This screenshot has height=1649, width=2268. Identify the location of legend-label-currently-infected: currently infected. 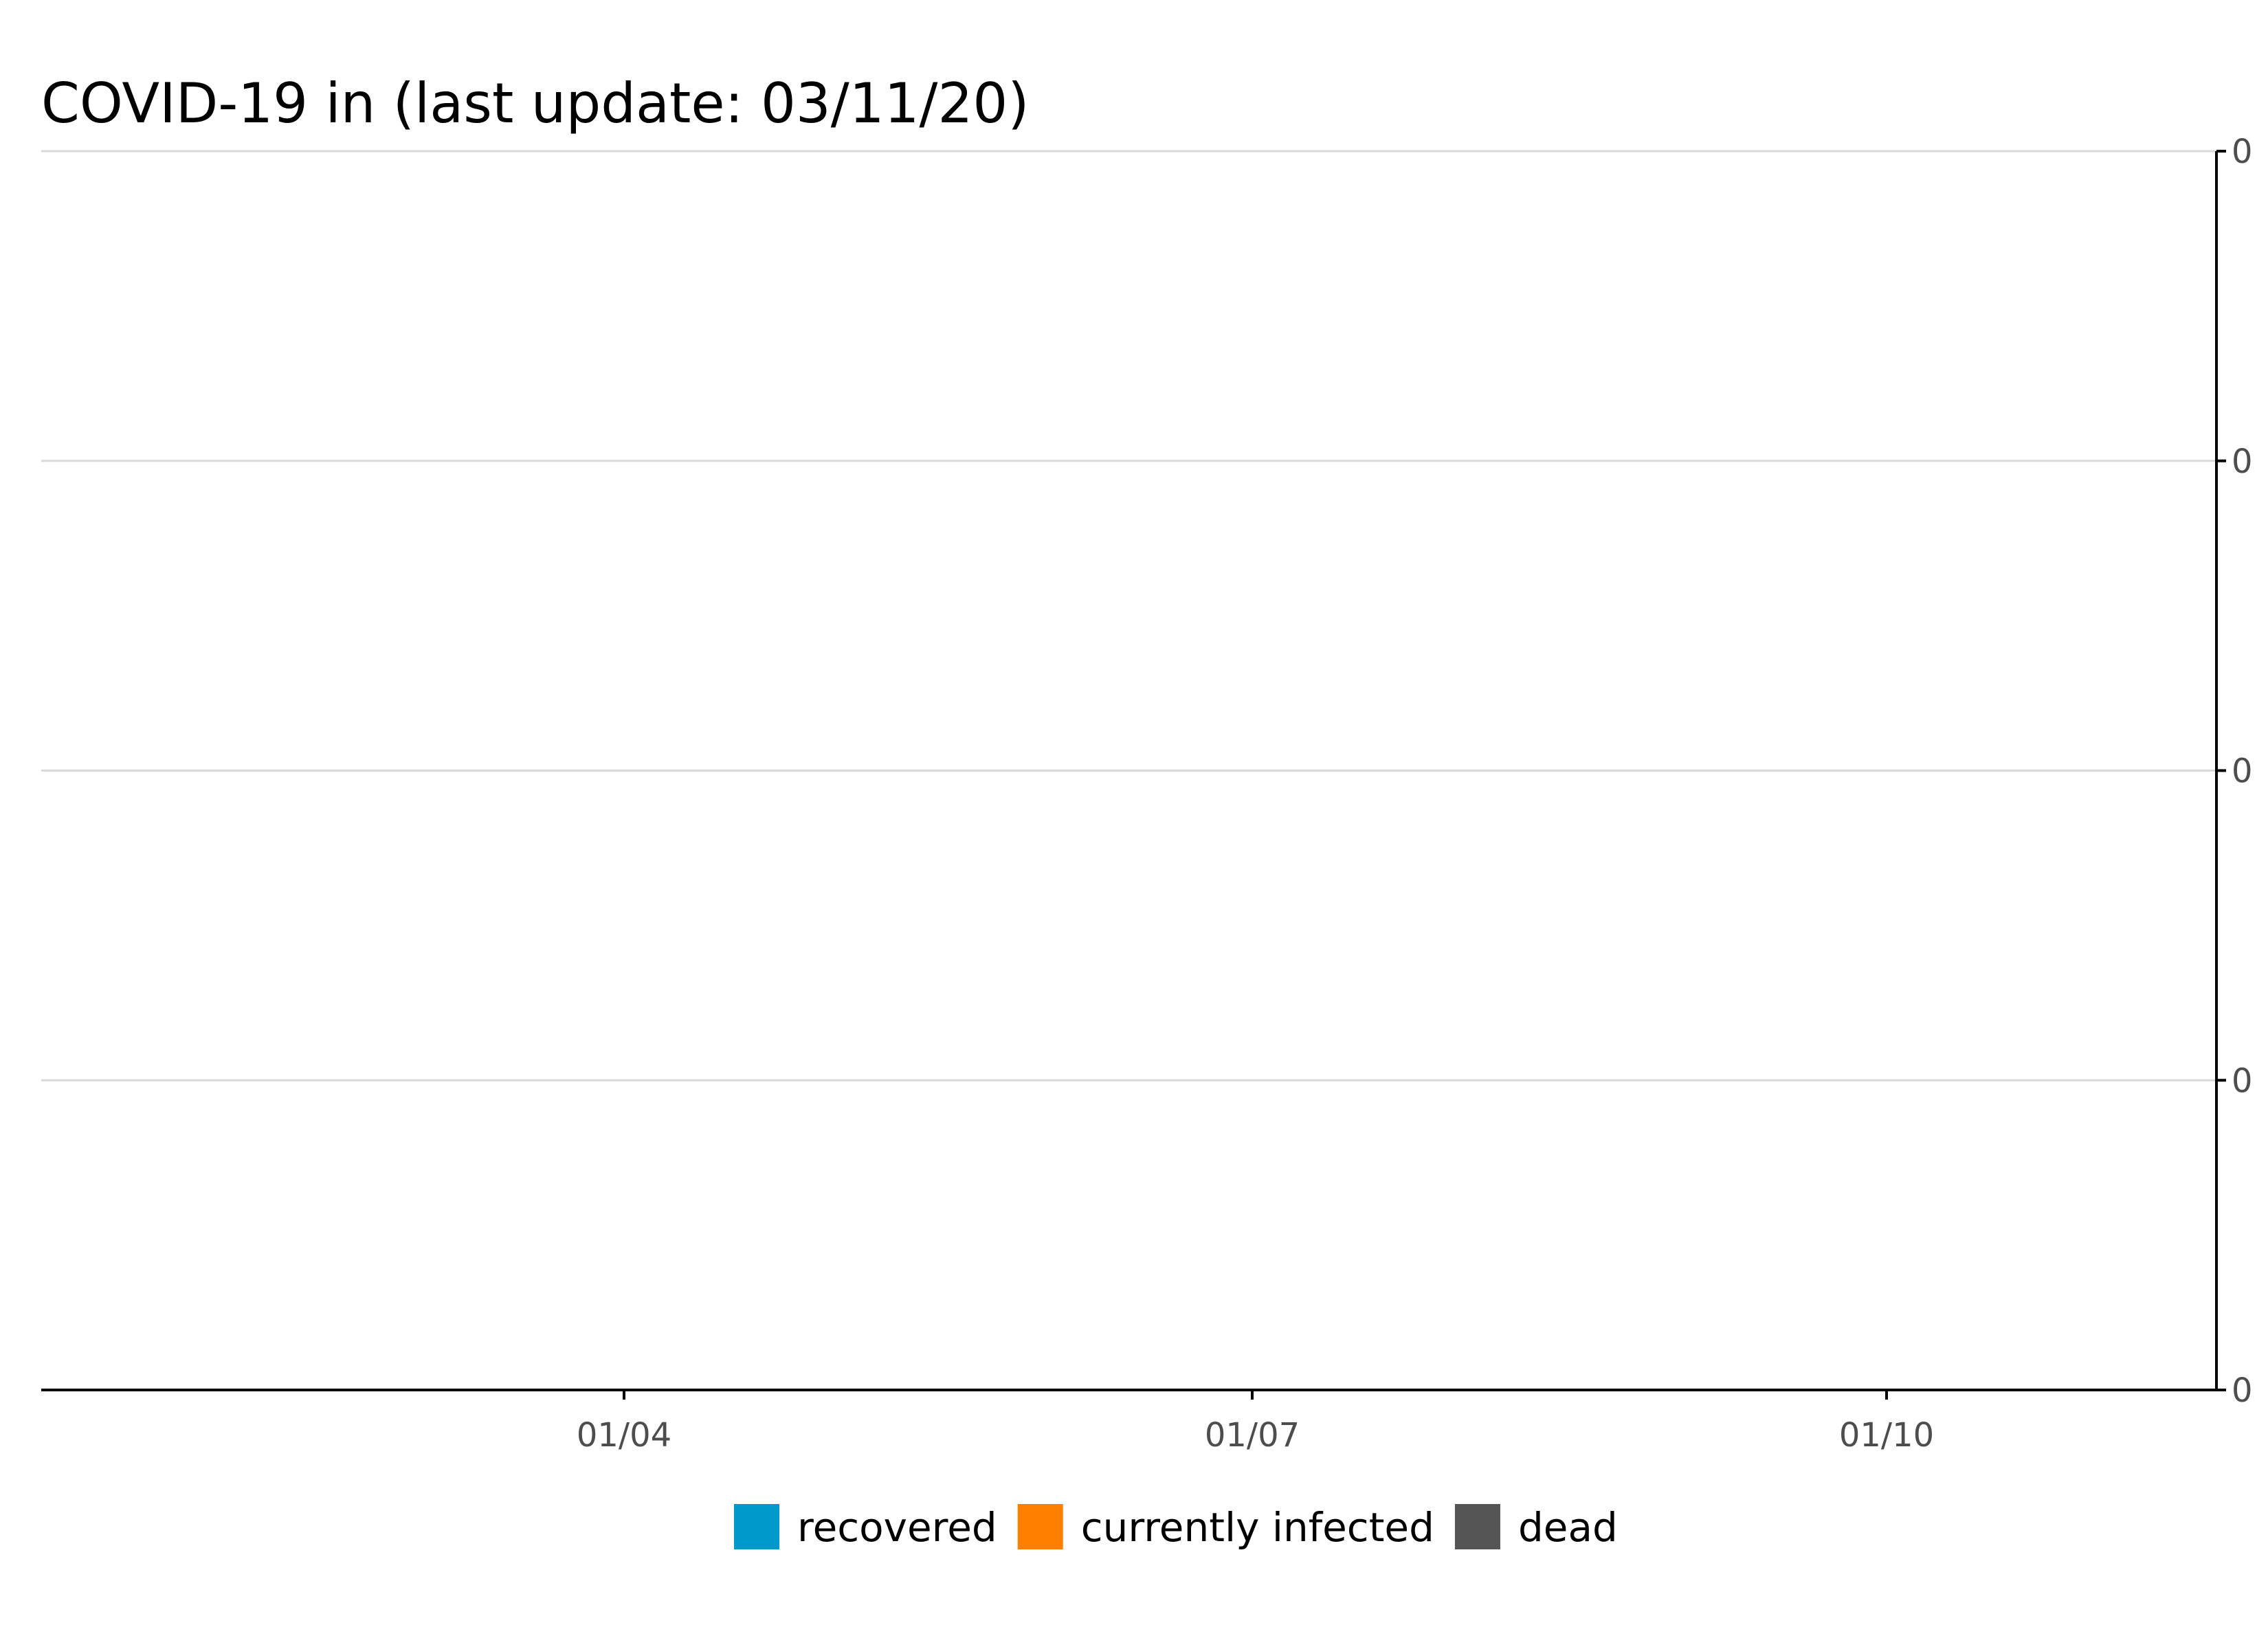
(1257, 1528).